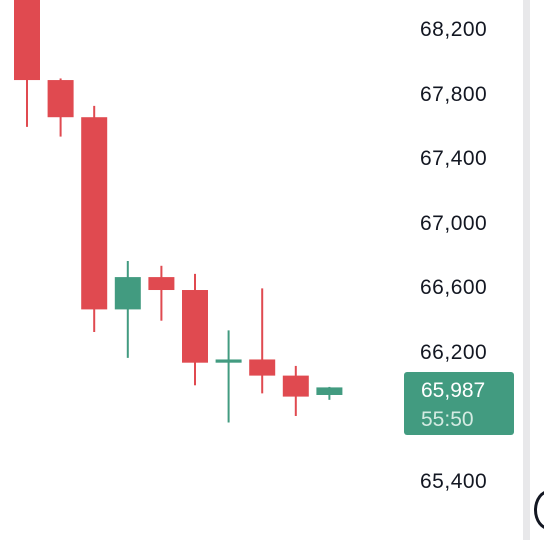 Image resolution: width=544 pixels, height=540 pixels. What do you see at coordinates (454, 29) in the screenshot?
I see `price-tick-68200: 68,200` at bounding box center [454, 29].